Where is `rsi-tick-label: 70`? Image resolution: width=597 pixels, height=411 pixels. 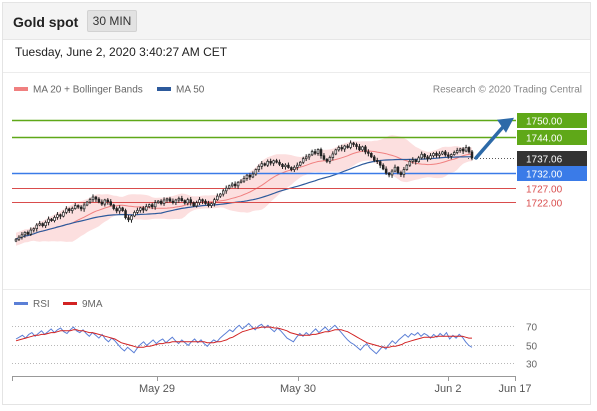
rsi-tick-label: 70 is located at coordinates (532, 328).